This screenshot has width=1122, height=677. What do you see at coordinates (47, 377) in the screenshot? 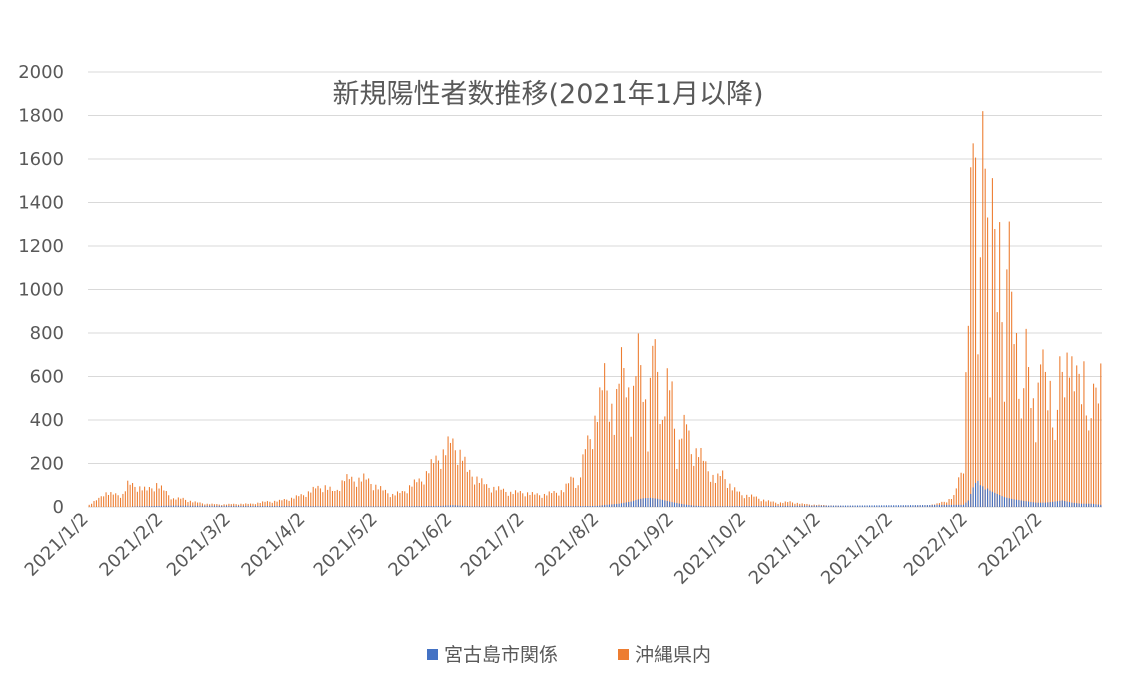
I see `y-tick-label: 600` at bounding box center [47, 377].